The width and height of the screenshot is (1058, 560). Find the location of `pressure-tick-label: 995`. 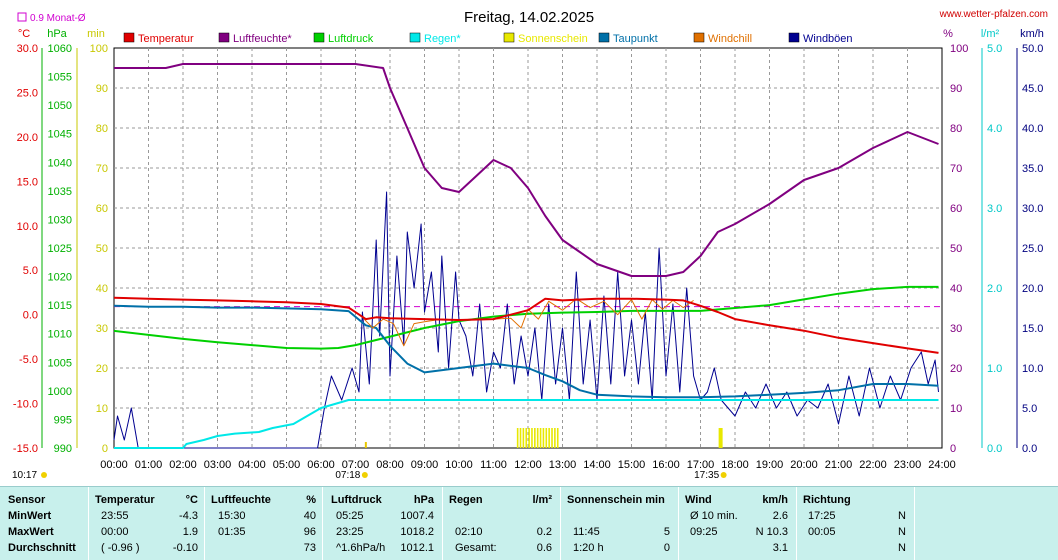

pressure-tick-label: 995 is located at coordinates (63, 420).